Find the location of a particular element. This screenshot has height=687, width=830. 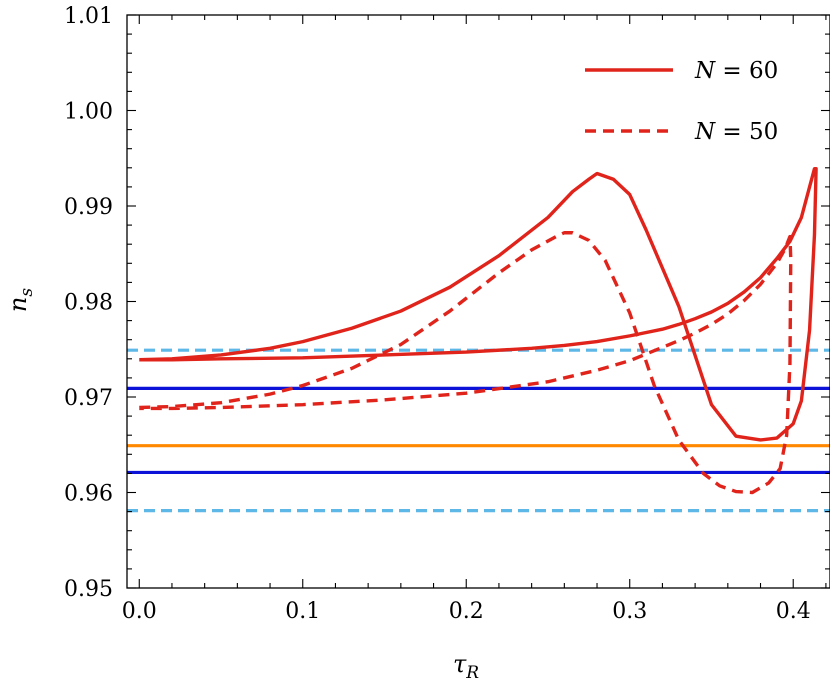

legend-label-1: N = 60 is located at coordinates (736, 71).